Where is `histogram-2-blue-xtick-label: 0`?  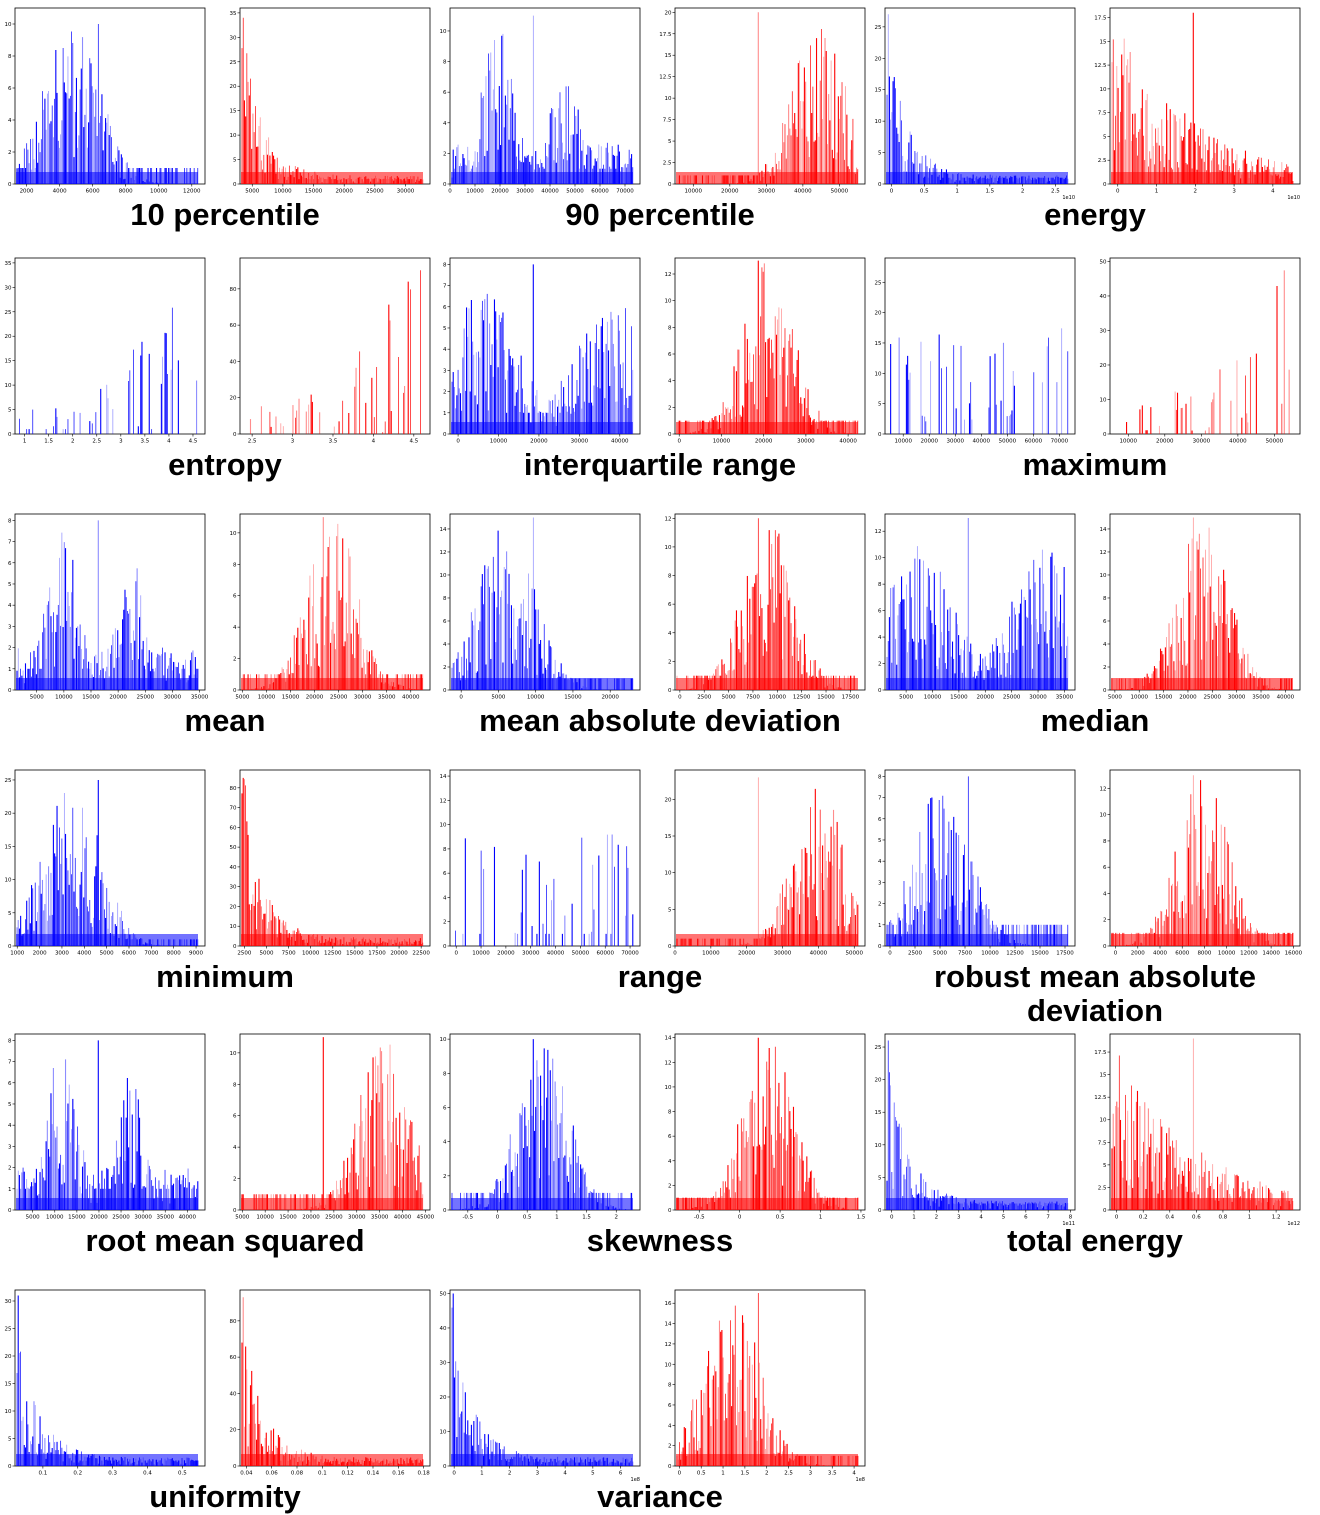 histogram-2-blue-xtick-label: 0 is located at coordinates (450, 192).